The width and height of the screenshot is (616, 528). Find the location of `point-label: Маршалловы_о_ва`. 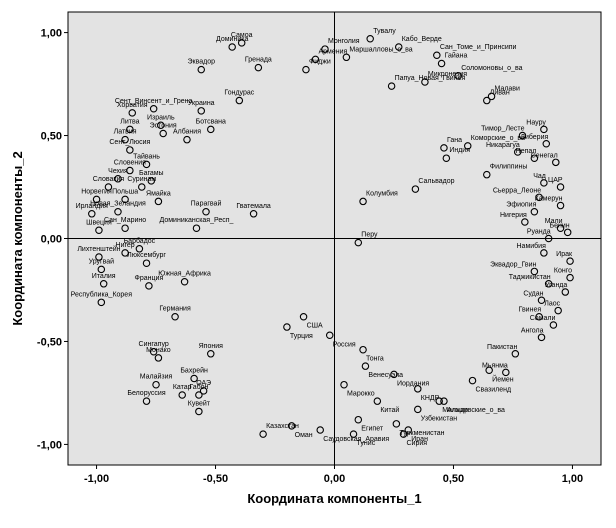

point-label: Маршалловы_о_ва is located at coordinates (380, 49).